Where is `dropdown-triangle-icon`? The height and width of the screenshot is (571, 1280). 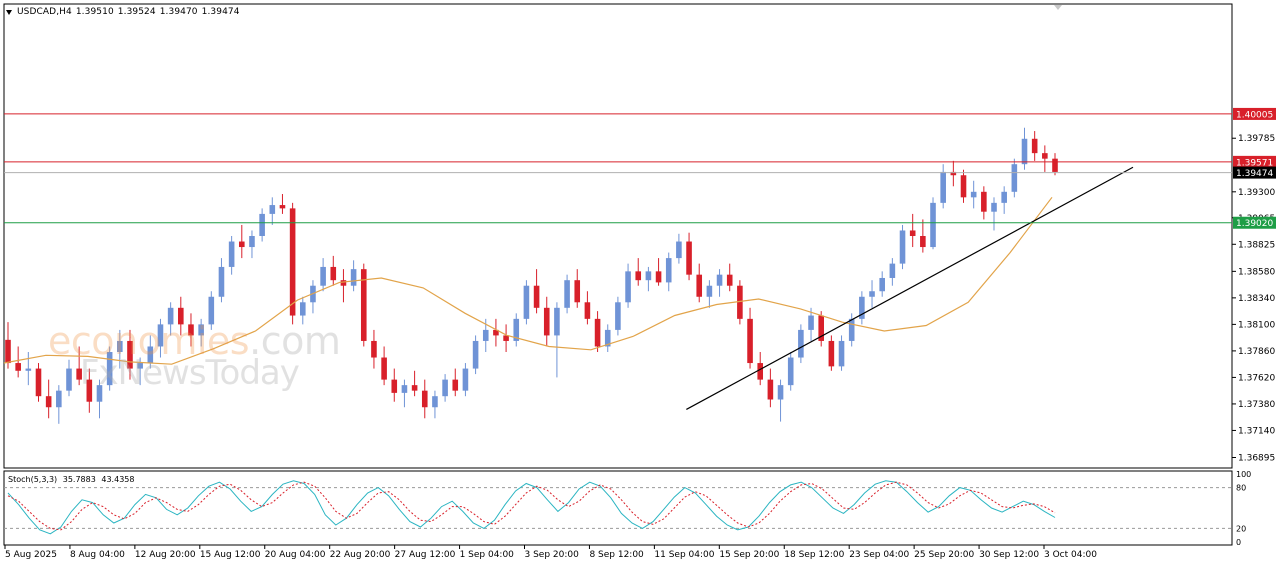 dropdown-triangle-icon is located at coordinates (9, 12).